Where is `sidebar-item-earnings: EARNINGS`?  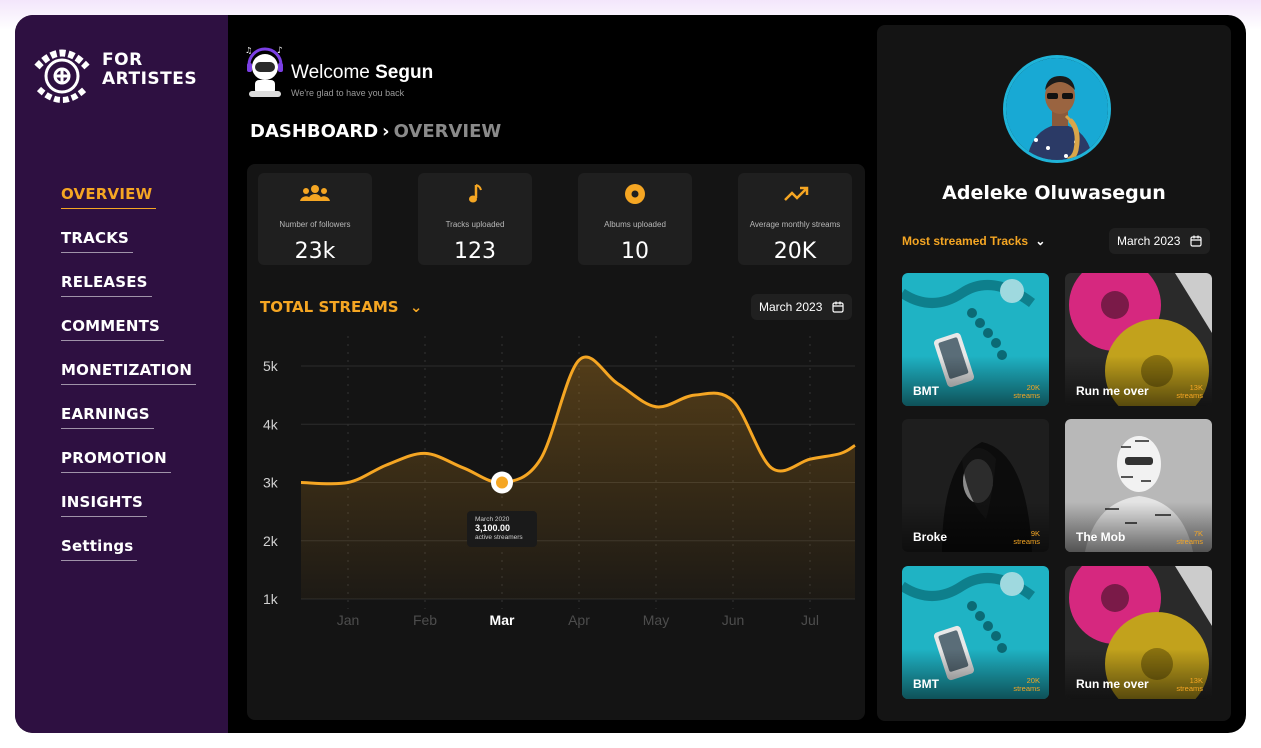 sidebar-item-earnings: EARNINGS is located at coordinates (107, 417).